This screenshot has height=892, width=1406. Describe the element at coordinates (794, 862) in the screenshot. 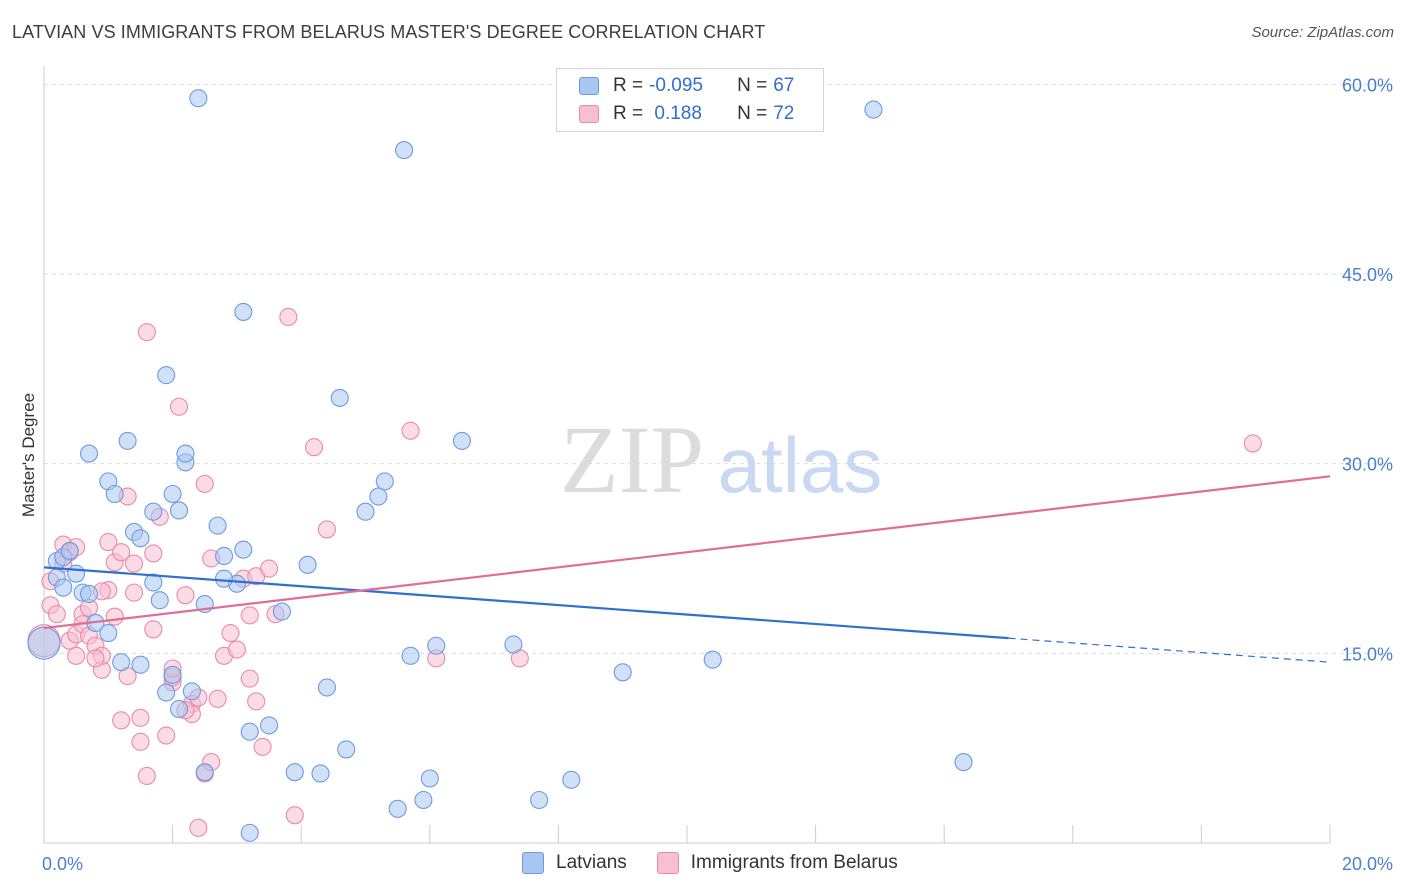

I see `legend-label: Immigrants from Belarus` at that location.